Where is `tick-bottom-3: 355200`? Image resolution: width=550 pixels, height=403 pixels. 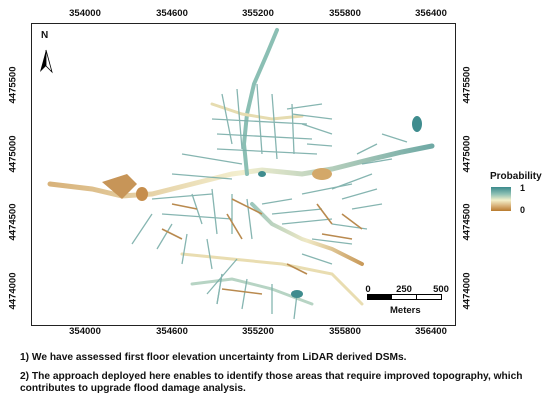 tick-bottom-3: 355200 is located at coordinates (258, 331).